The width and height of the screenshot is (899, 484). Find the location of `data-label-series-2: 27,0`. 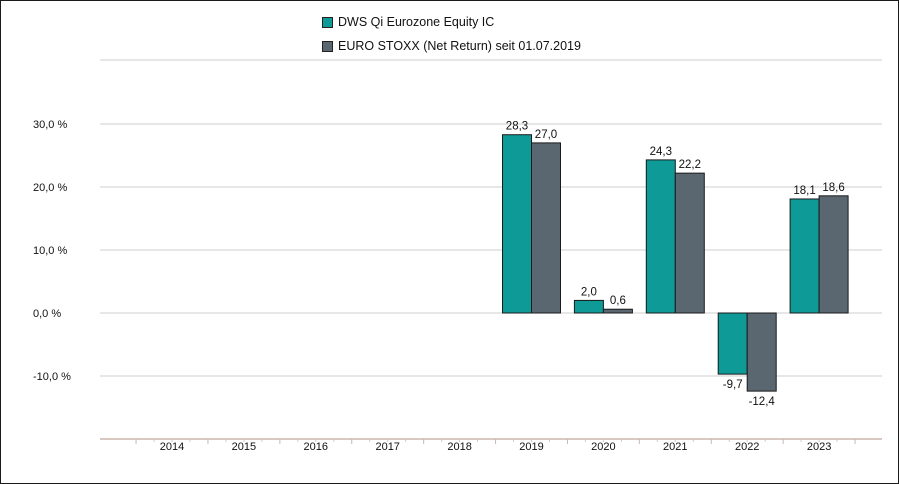

data-label-series-2: 27,0 is located at coordinates (546, 135).